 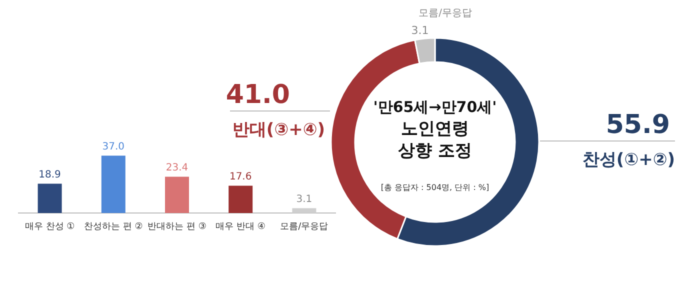 What do you see at coordinates (49, 175) in the screenshot?
I see `data-label: 18.9` at bounding box center [49, 175].